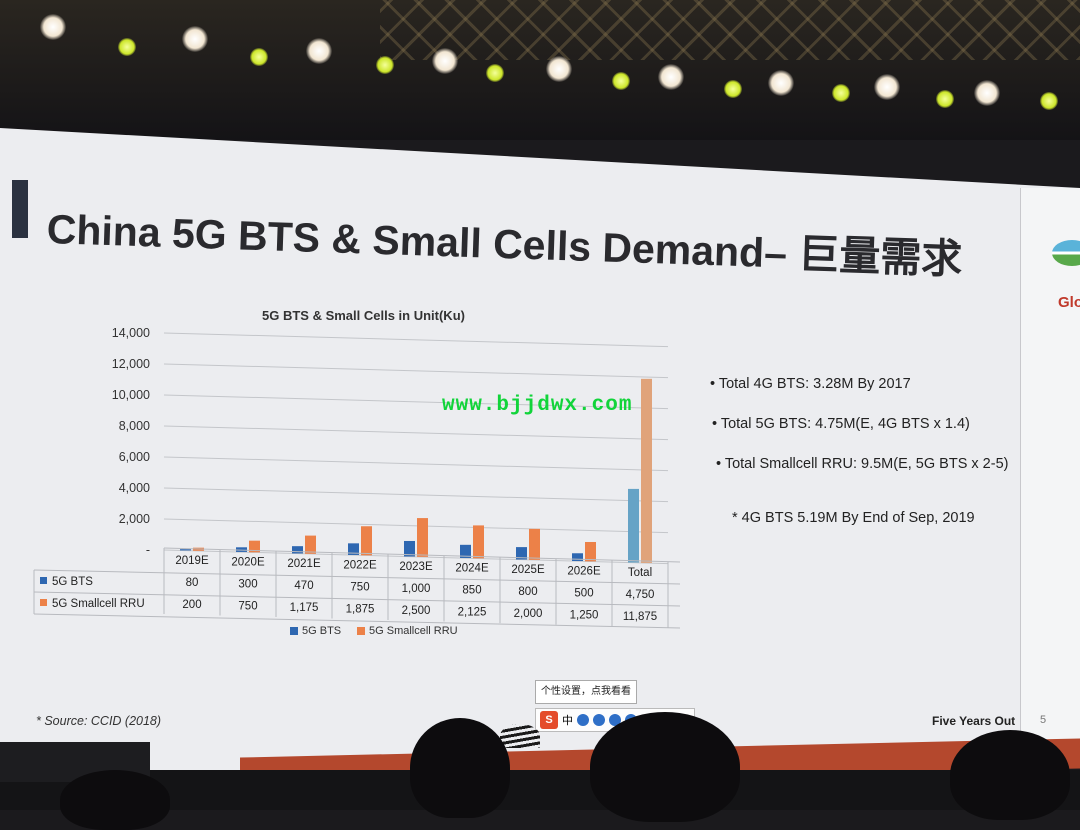 The width and height of the screenshot is (1080, 830). Describe the element at coordinates (134, 457) in the screenshot. I see `y-tick-label: 6,000` at that location.